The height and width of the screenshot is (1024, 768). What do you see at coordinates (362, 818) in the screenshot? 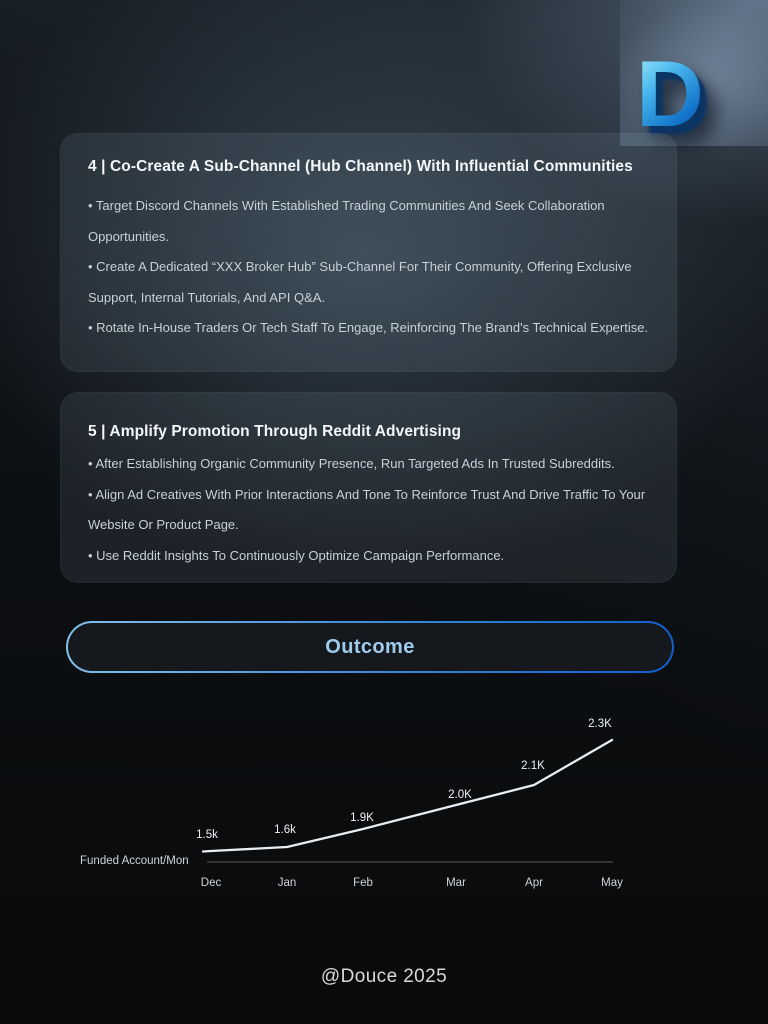
I see `chart-value-label: 1.9K` at bounding box center [362, 818].